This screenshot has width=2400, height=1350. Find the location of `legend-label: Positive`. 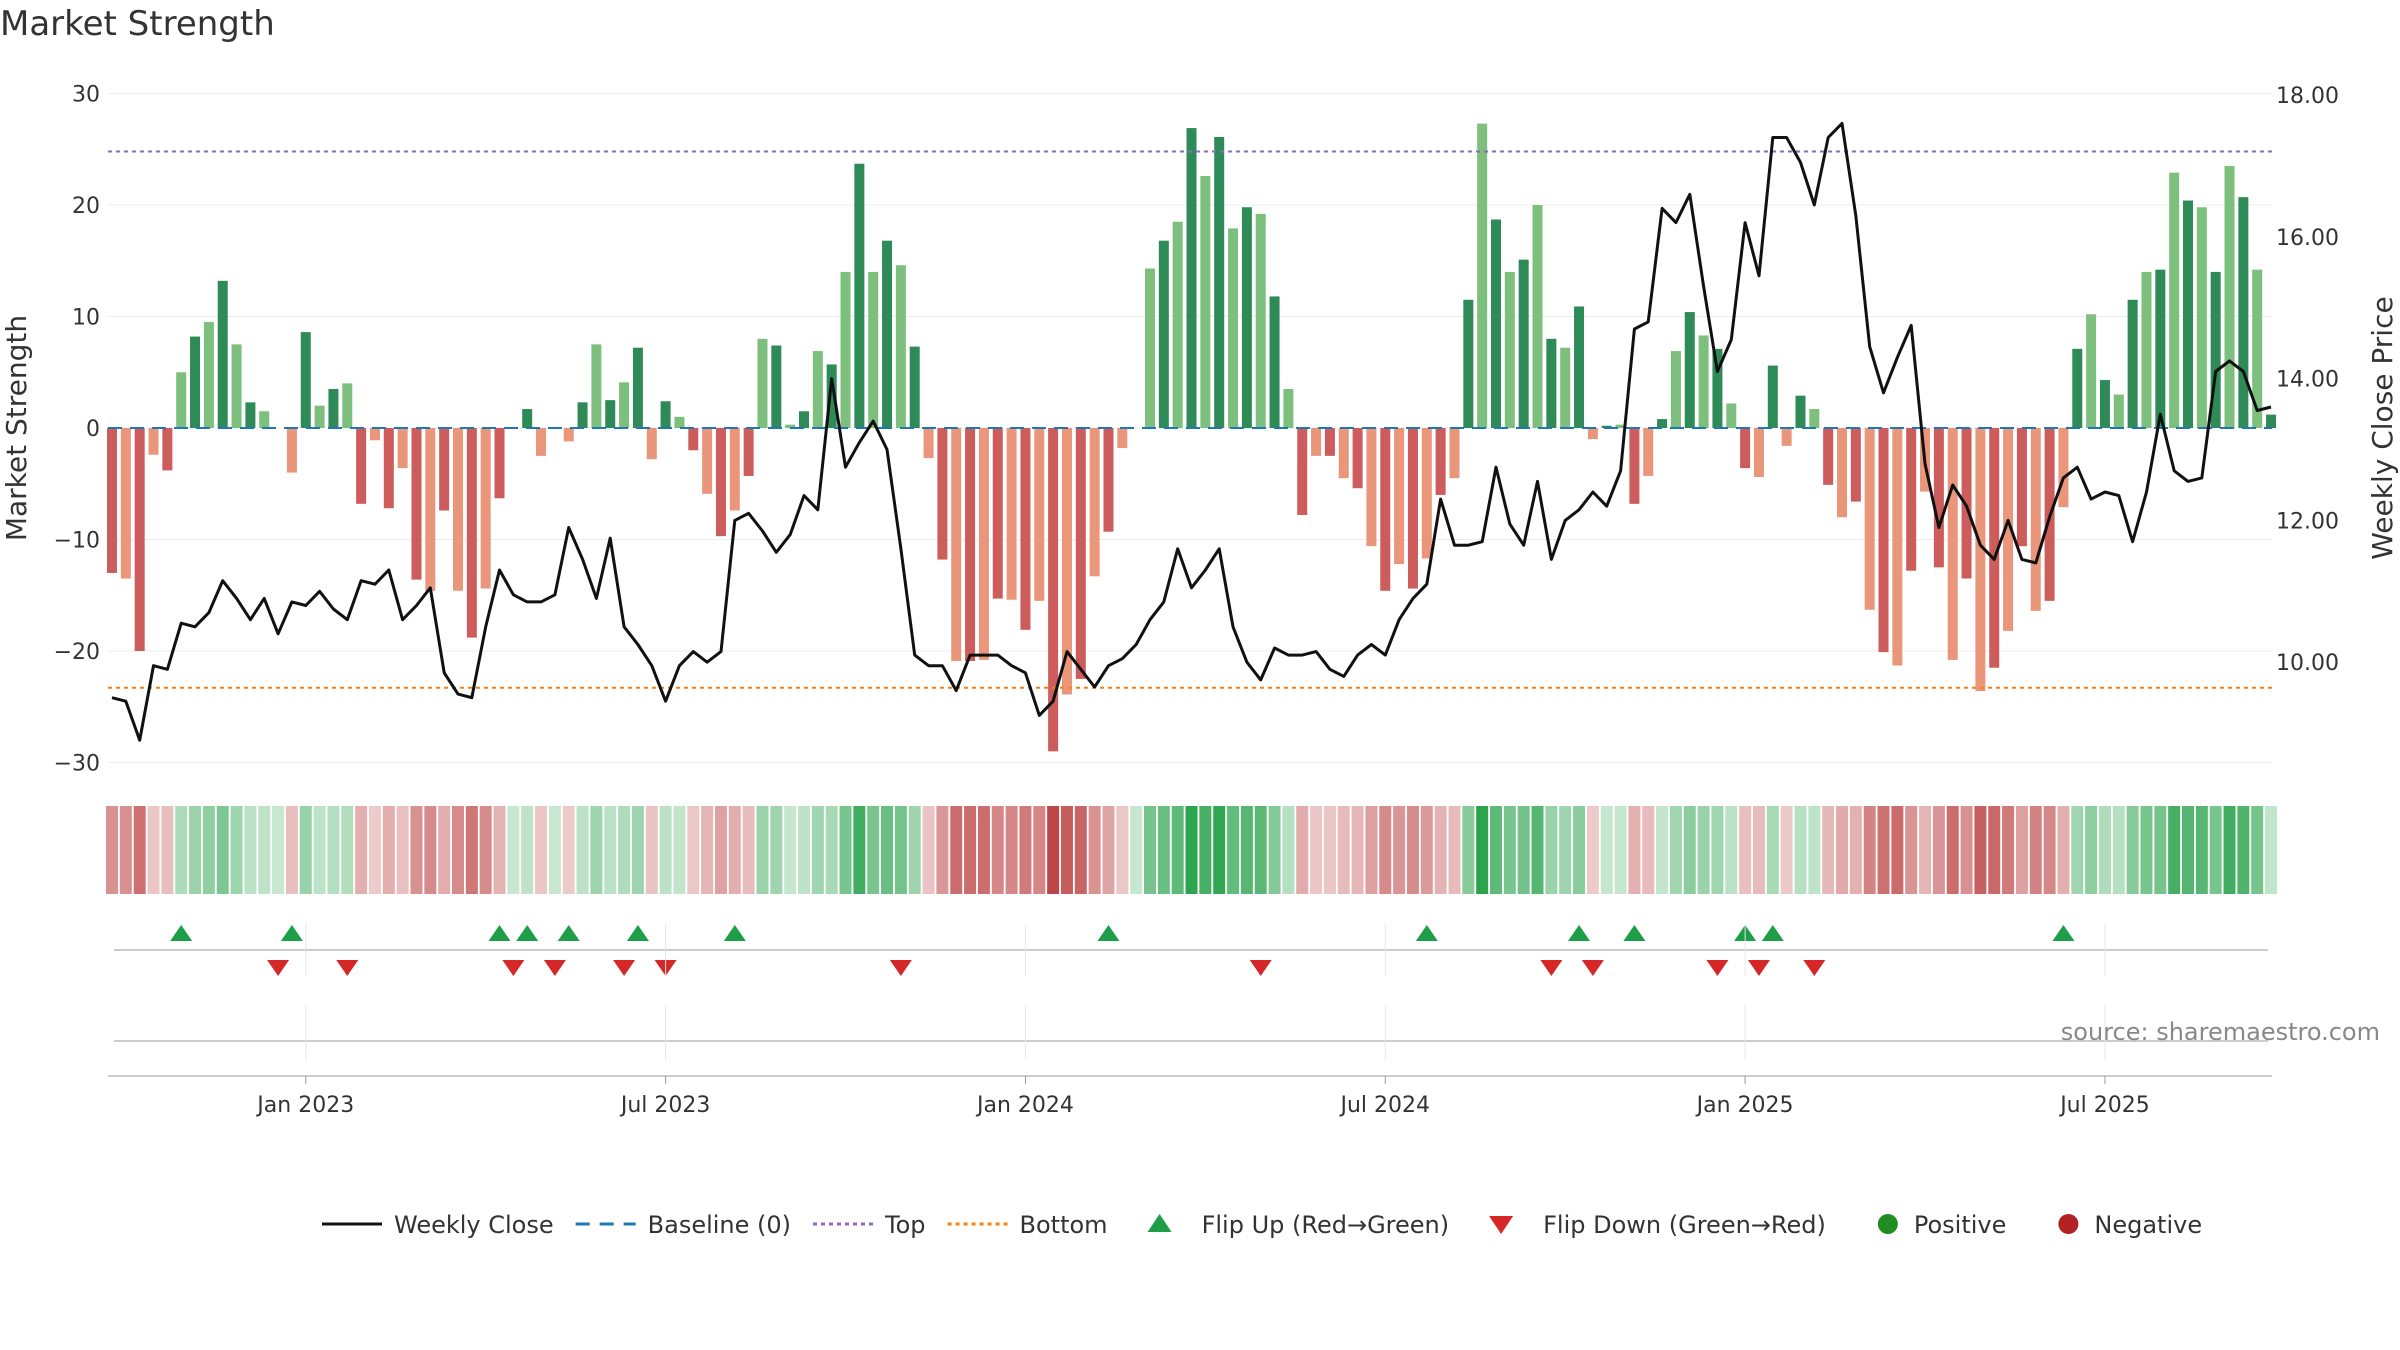

legend-label: Positive is located at coordinates (1960, 1225).